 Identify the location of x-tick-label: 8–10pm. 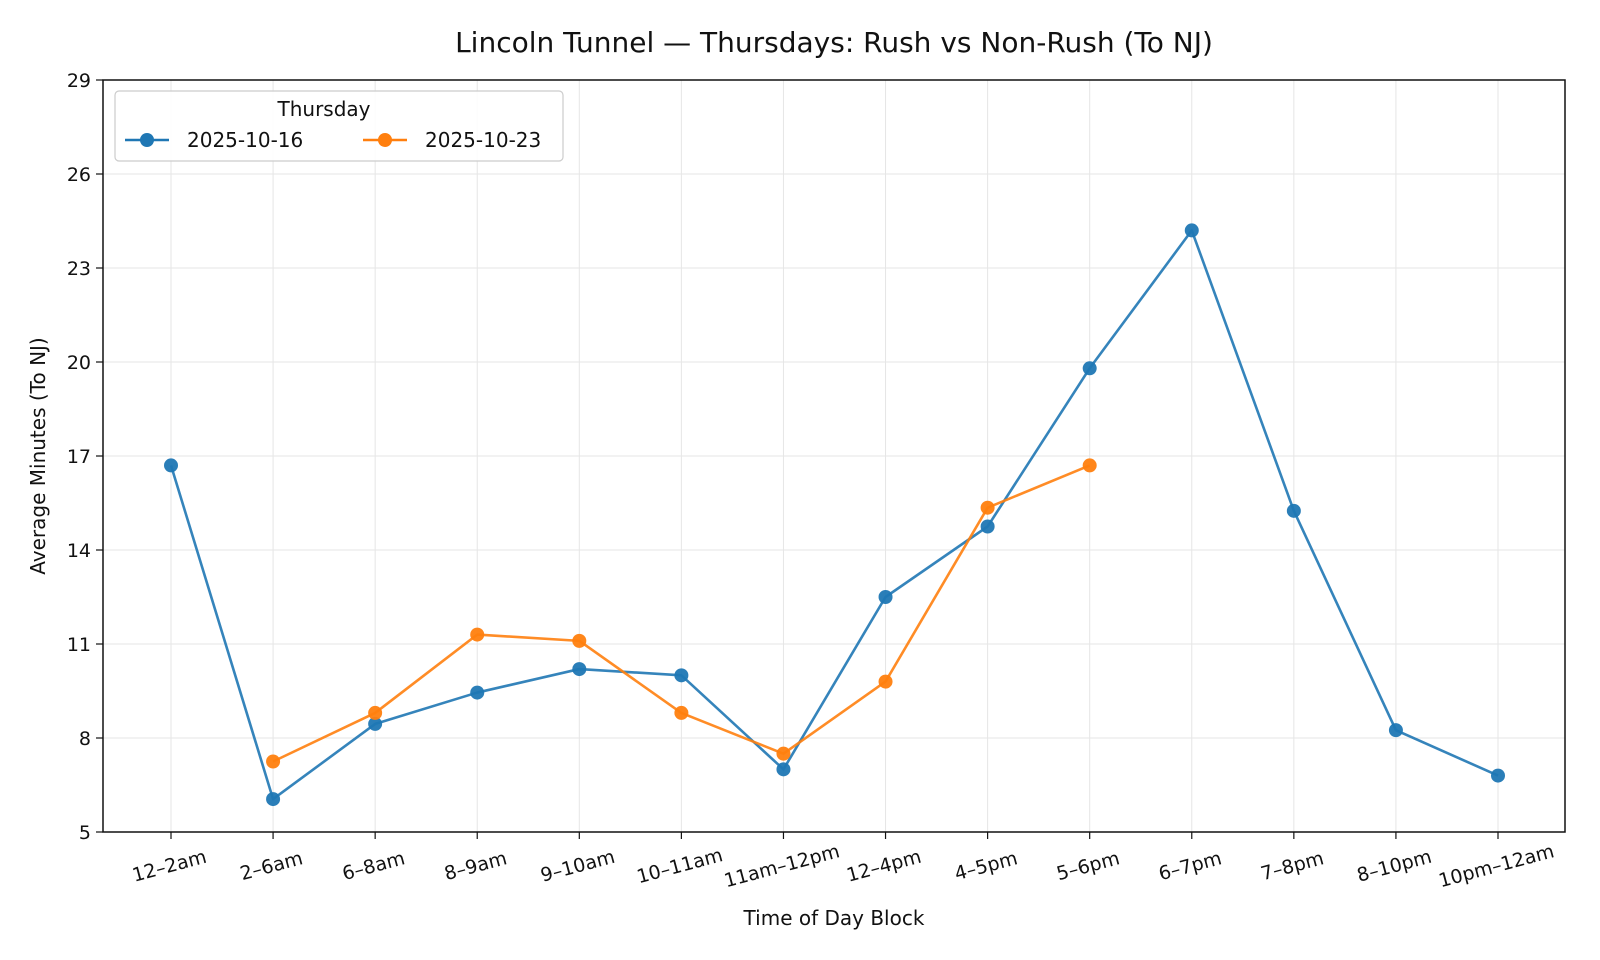
(1394, 866).